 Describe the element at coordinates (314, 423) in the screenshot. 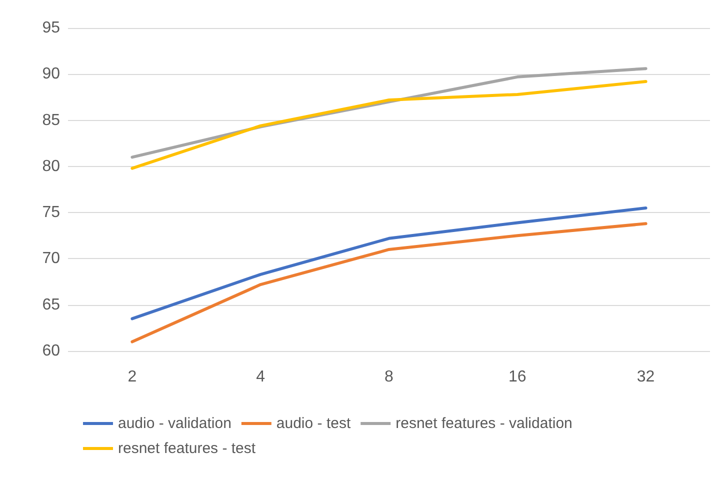

I see `legend-label: audio - test` at that location.